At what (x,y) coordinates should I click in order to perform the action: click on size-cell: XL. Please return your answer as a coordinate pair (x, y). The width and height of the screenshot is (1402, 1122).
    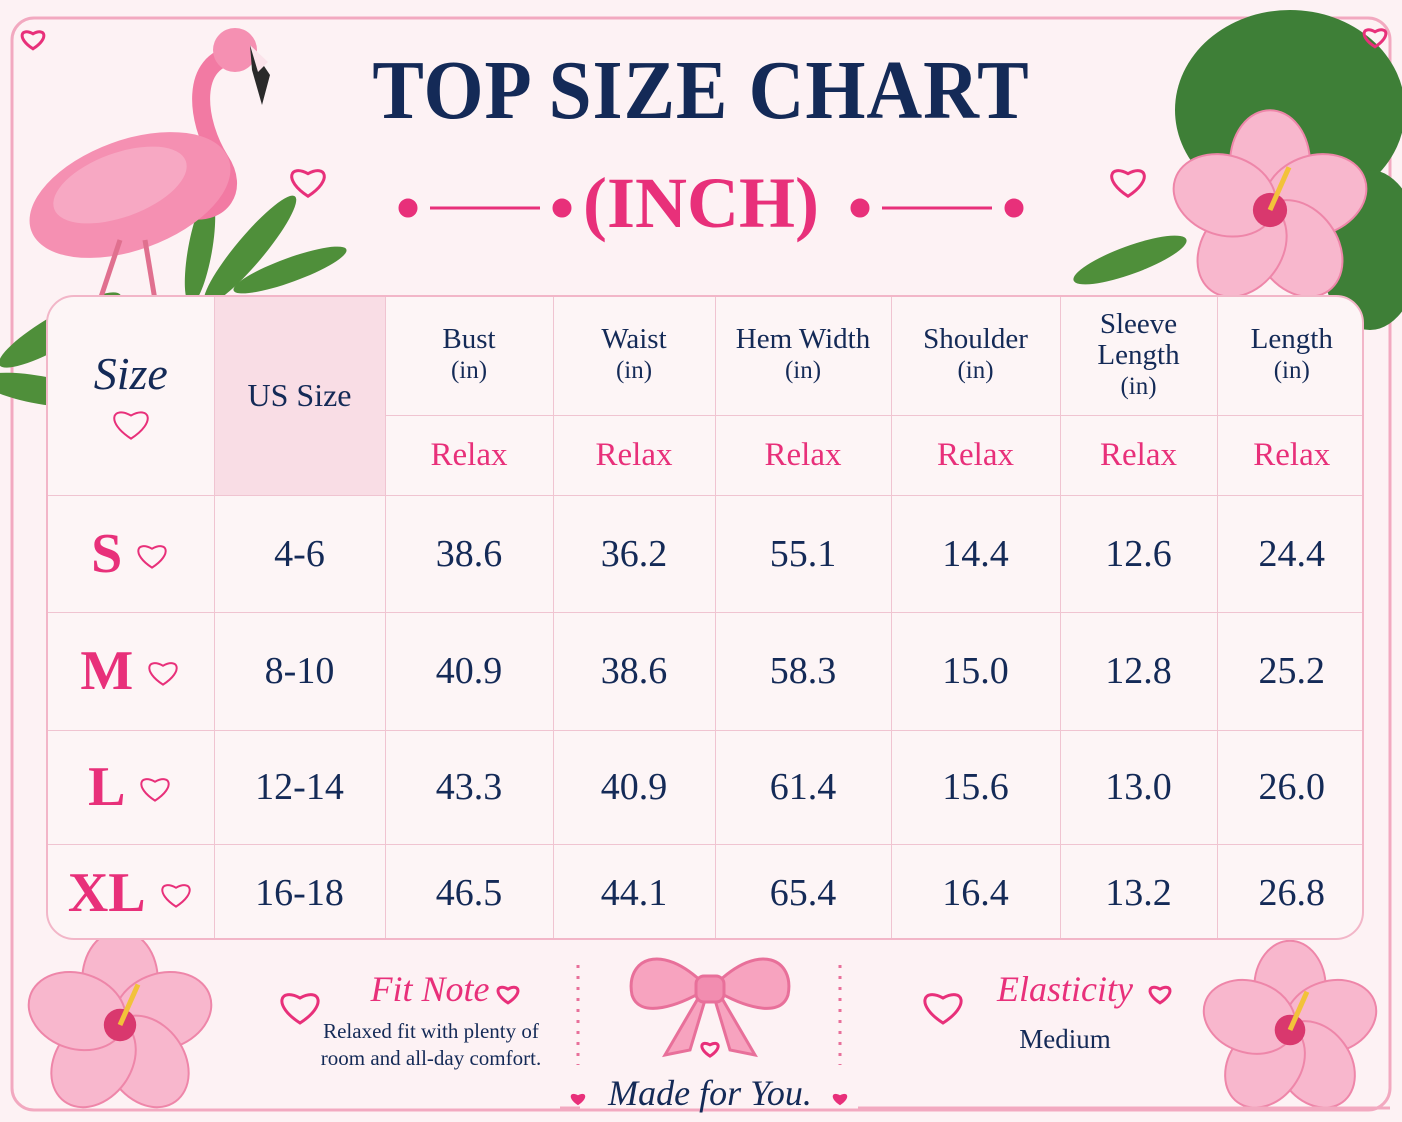
    Looking at the image, I should click on (131, 890).